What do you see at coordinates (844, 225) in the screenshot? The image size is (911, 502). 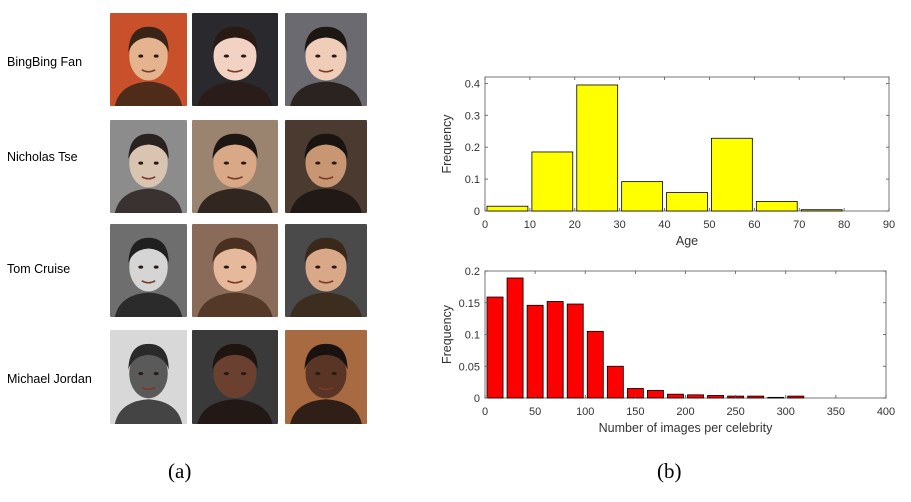 I see `x-tick-label: 80` at bounding box center [844, 225].